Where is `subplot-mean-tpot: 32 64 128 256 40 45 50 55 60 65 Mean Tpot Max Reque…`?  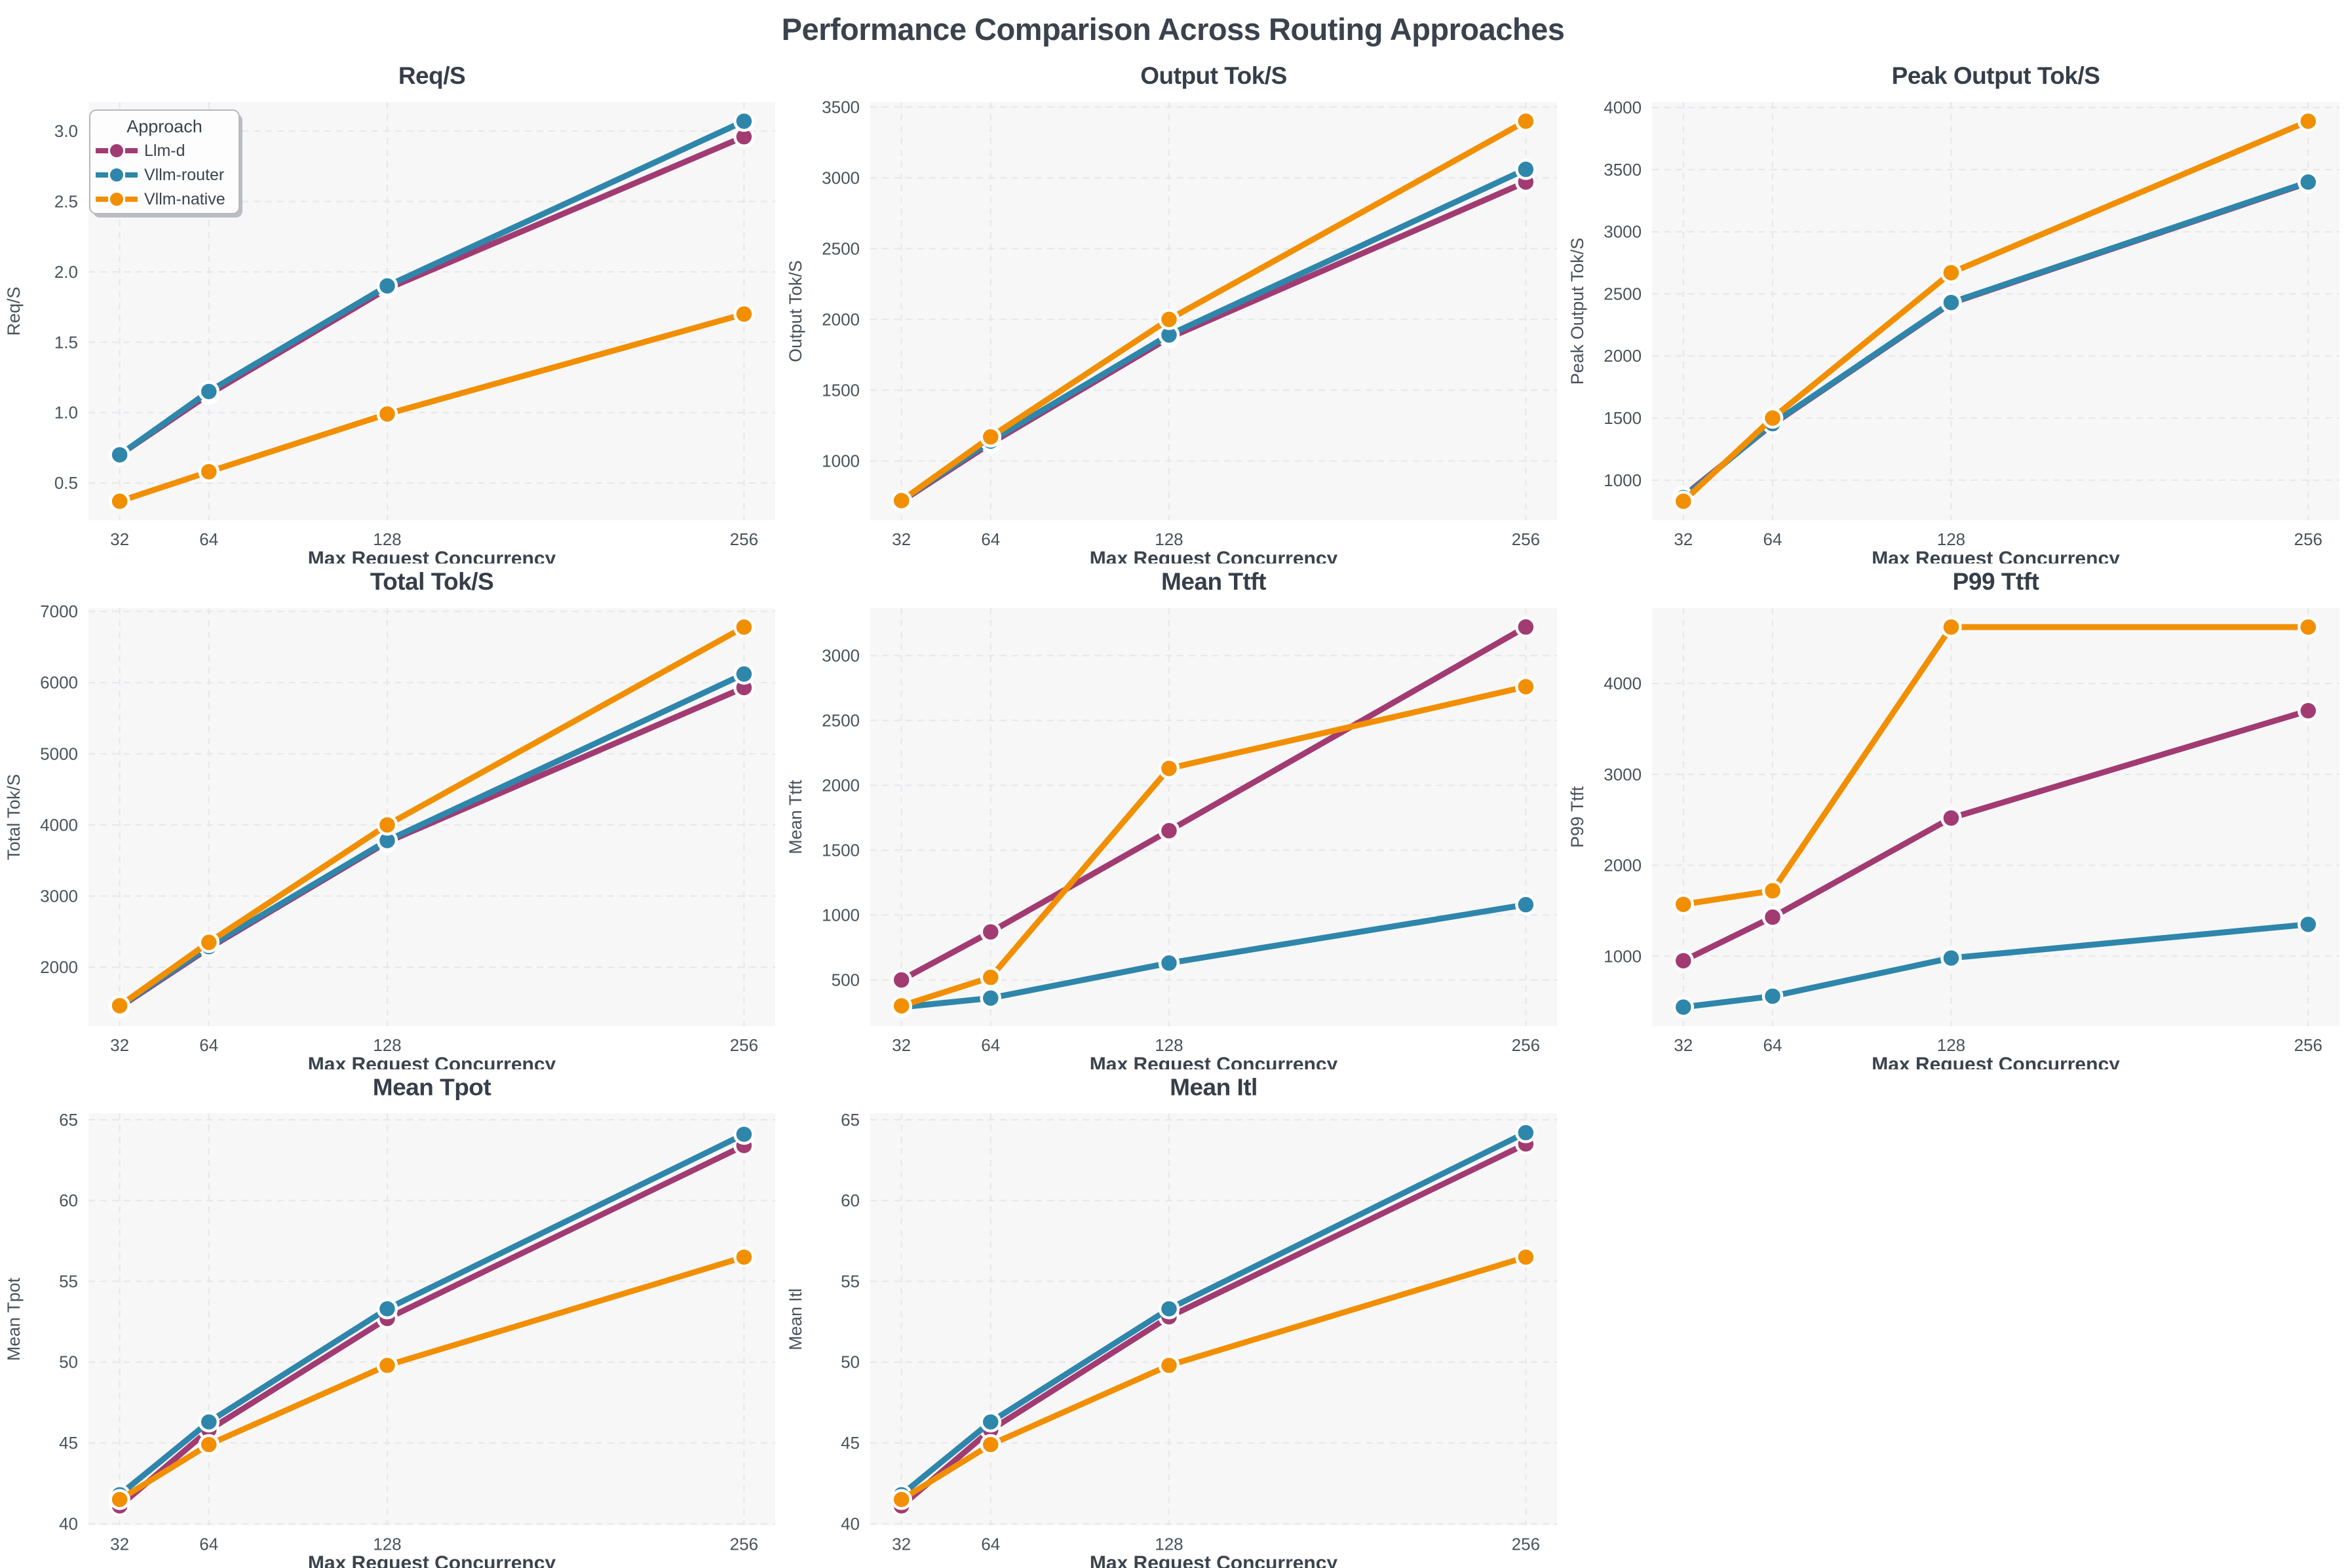 subplot-mean-tpot: 32 64 128 256 40 45 50 55 60 65 Mean Tpot Max Reque… is located at coordinates (391, 1318).